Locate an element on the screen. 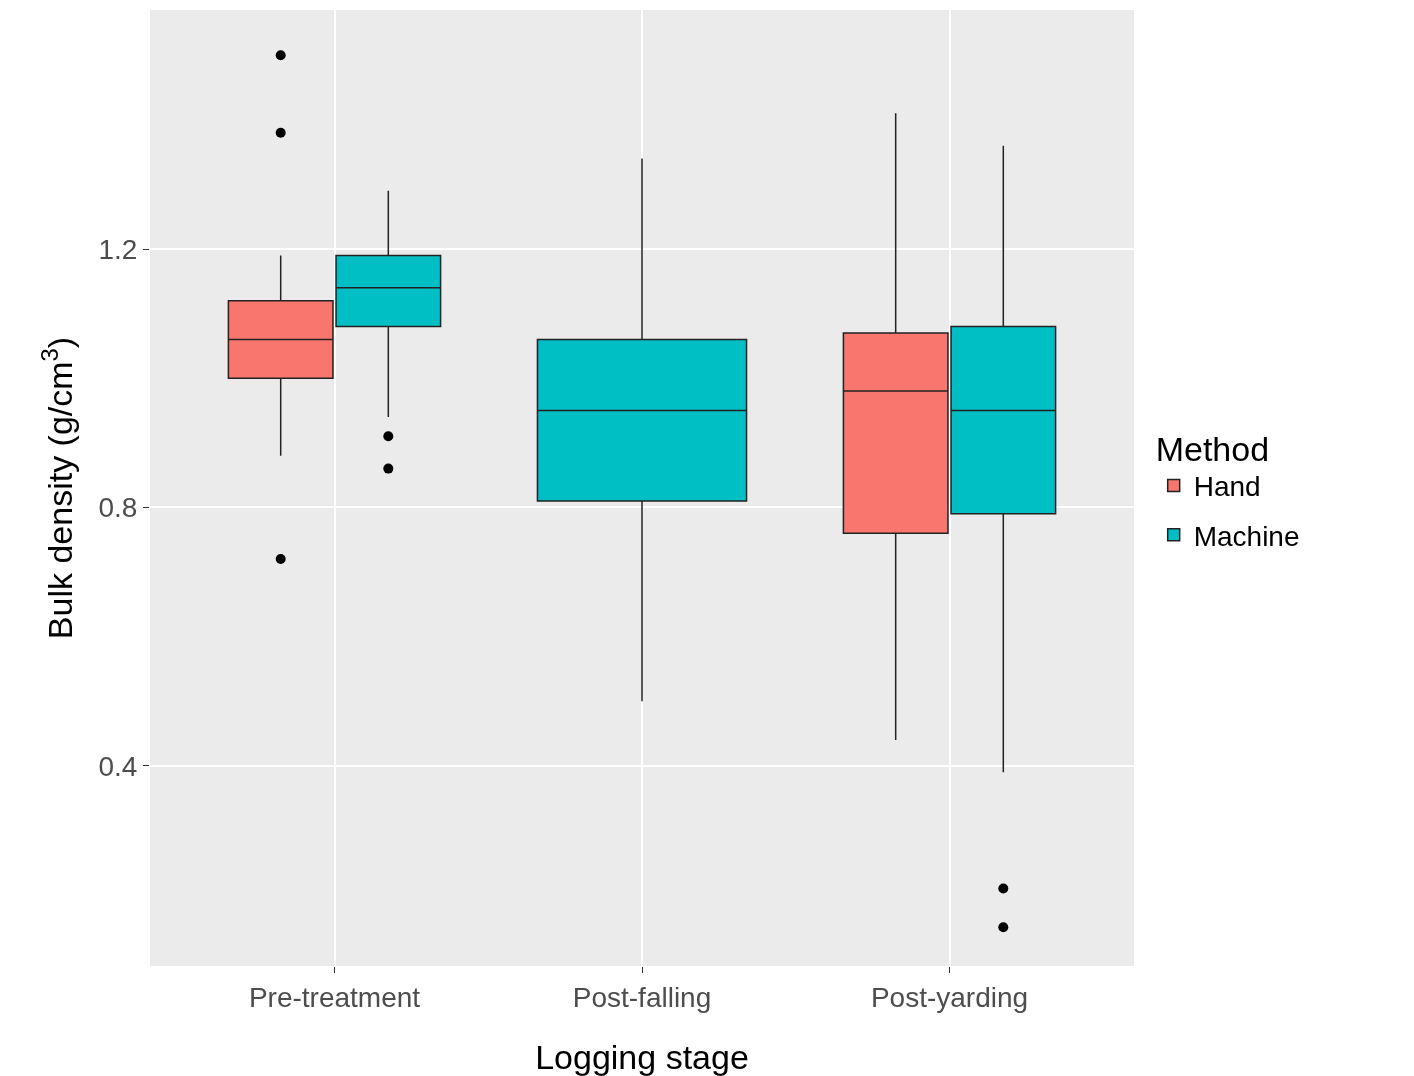 The height and width of the screenshot is (1076, 1414). x-axis-title: Logging stage is located at coordinates (642, 1057).